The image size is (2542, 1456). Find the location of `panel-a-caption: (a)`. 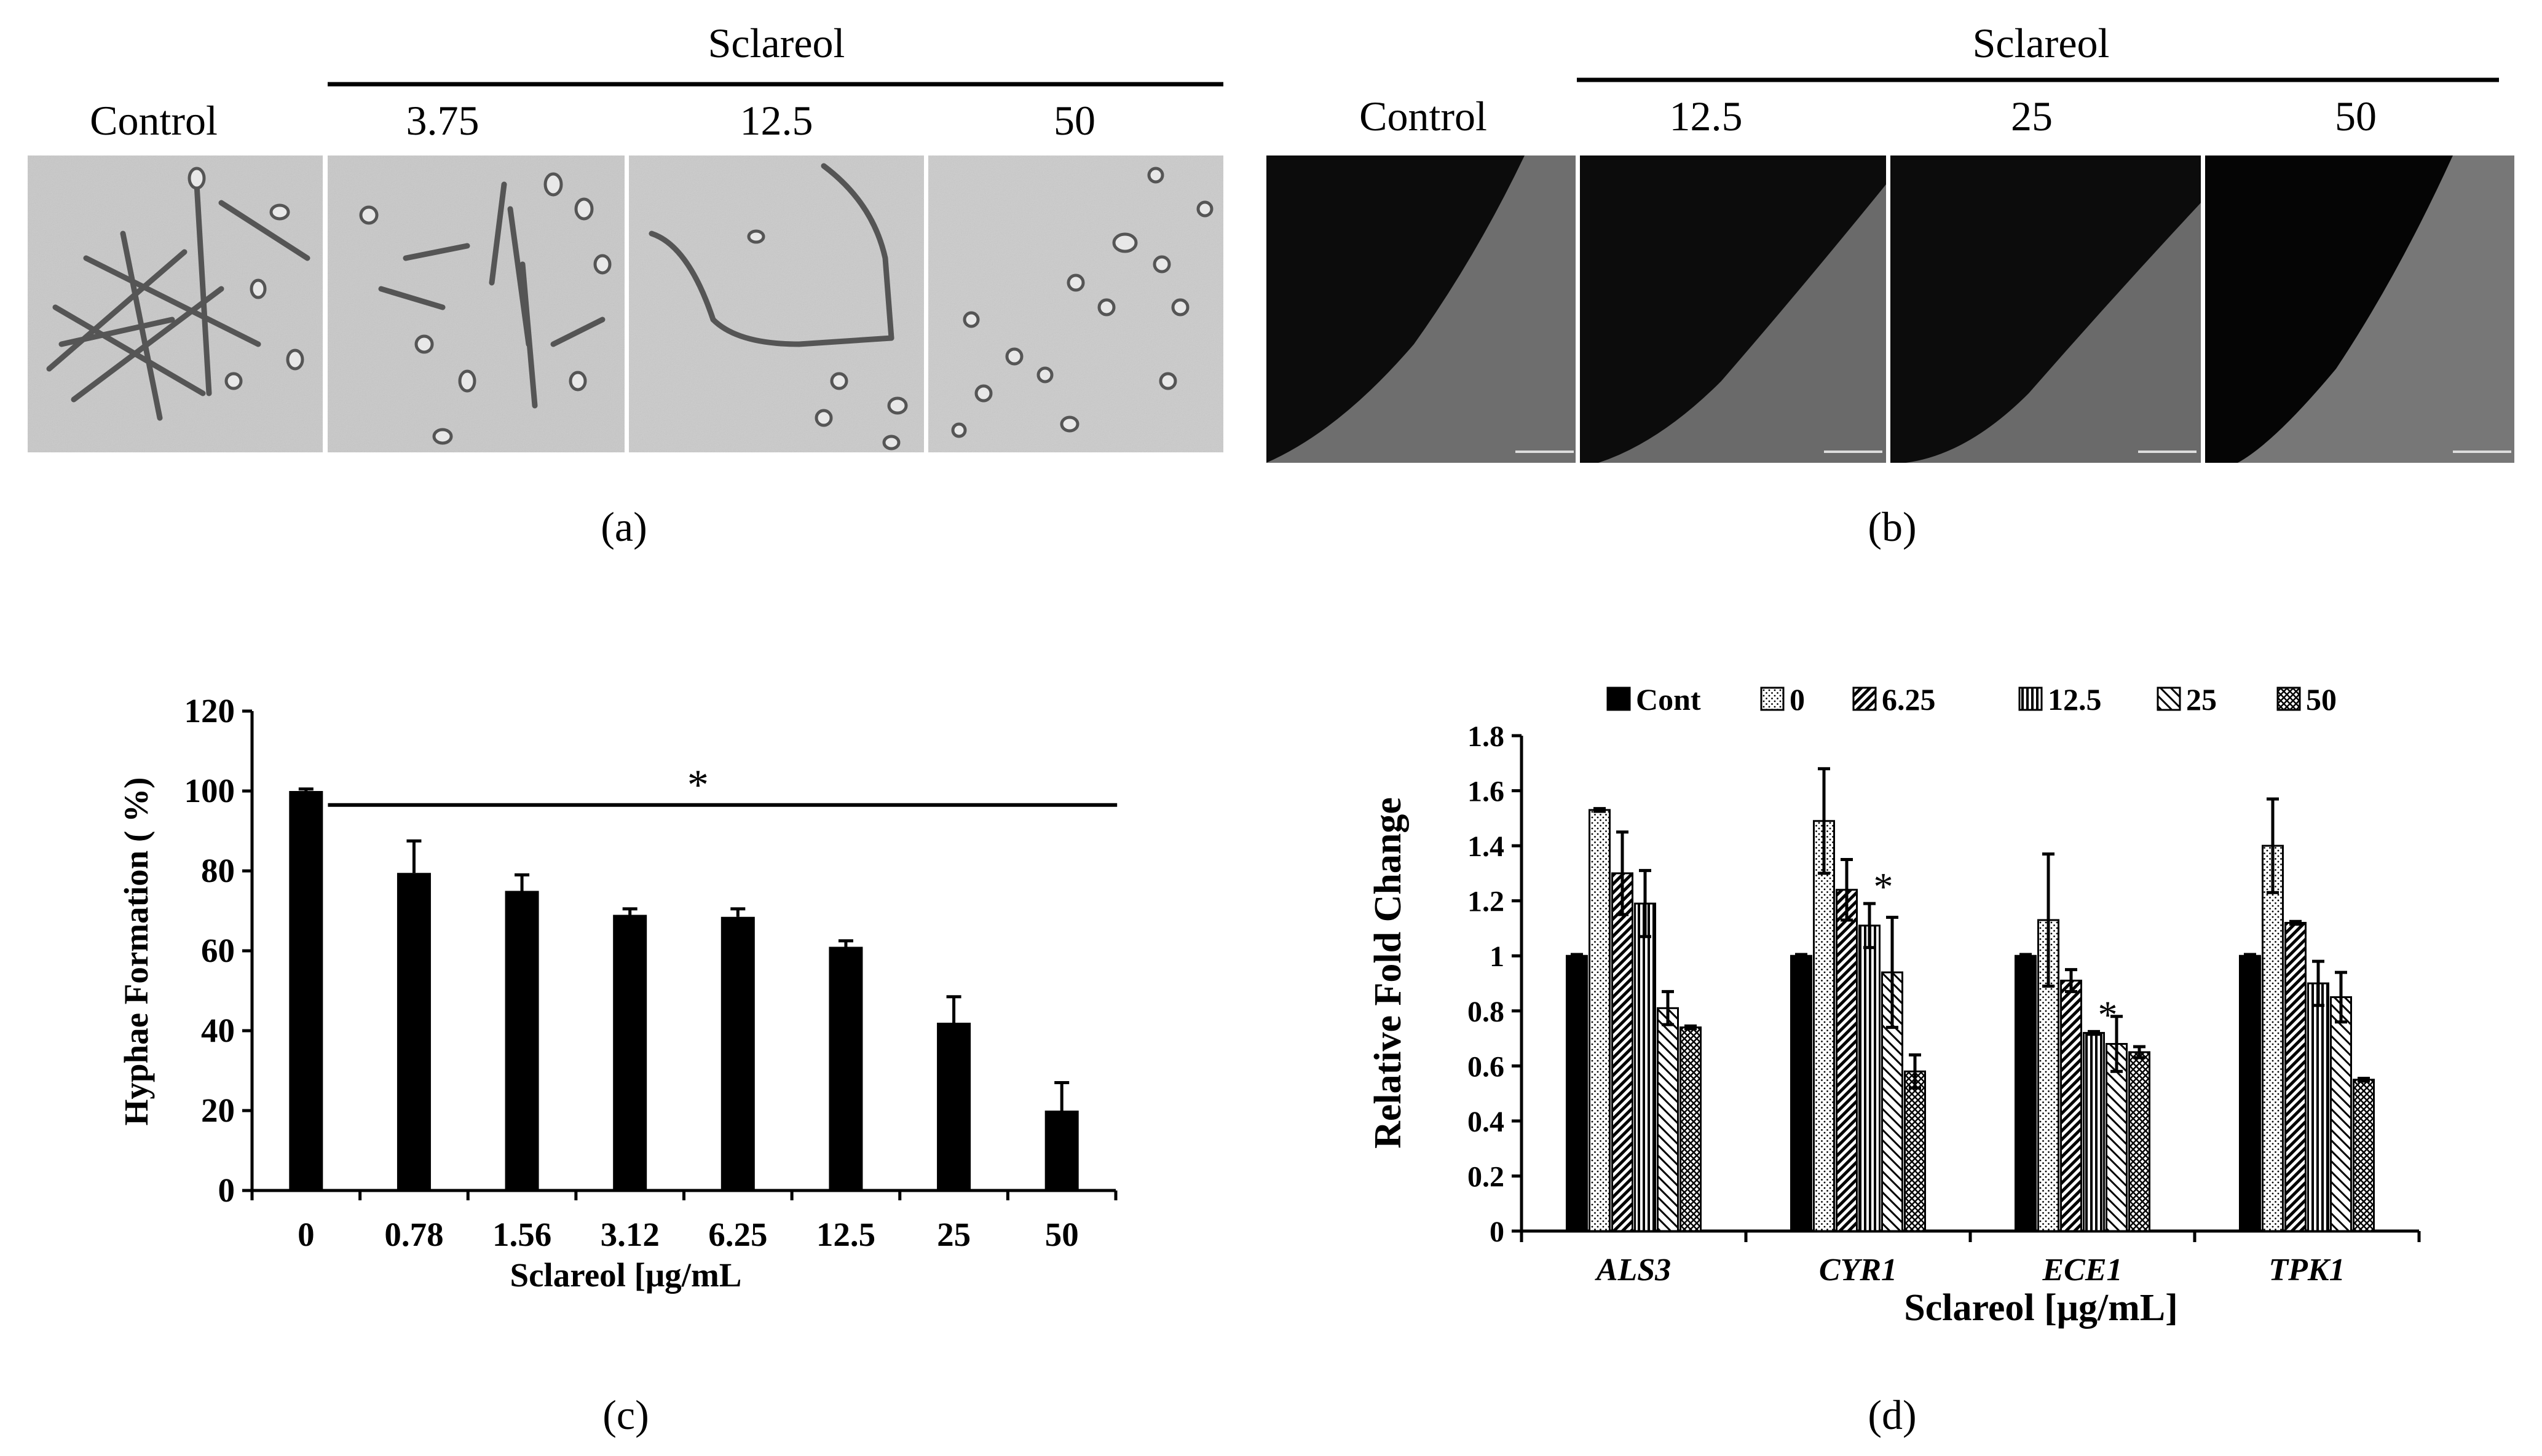

panel-a-caption: (a) is located at coordinates (624, 526).